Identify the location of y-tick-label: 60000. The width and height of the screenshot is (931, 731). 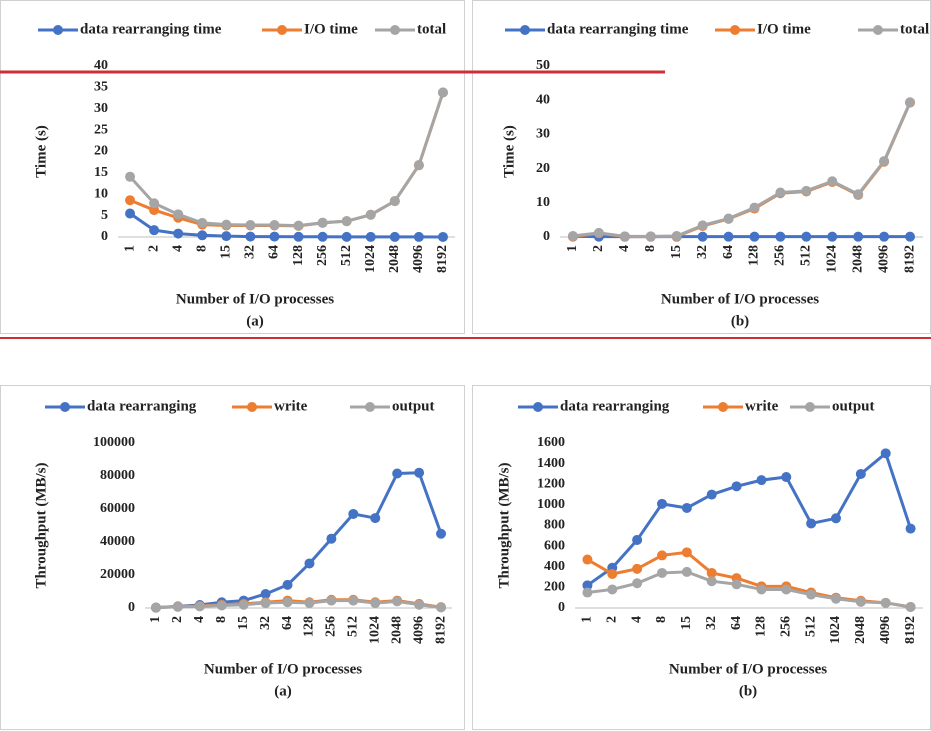
(117, 508).